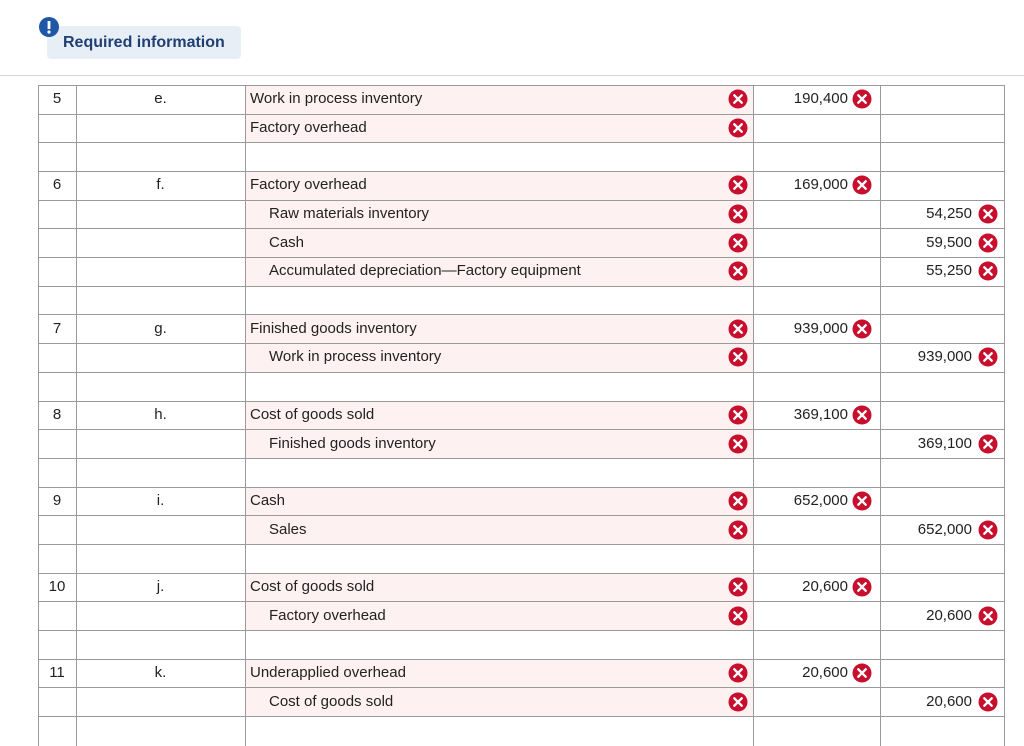 The image size is (1024, 746). I want to click on debit-amount: 369,100, so click(820, 414).